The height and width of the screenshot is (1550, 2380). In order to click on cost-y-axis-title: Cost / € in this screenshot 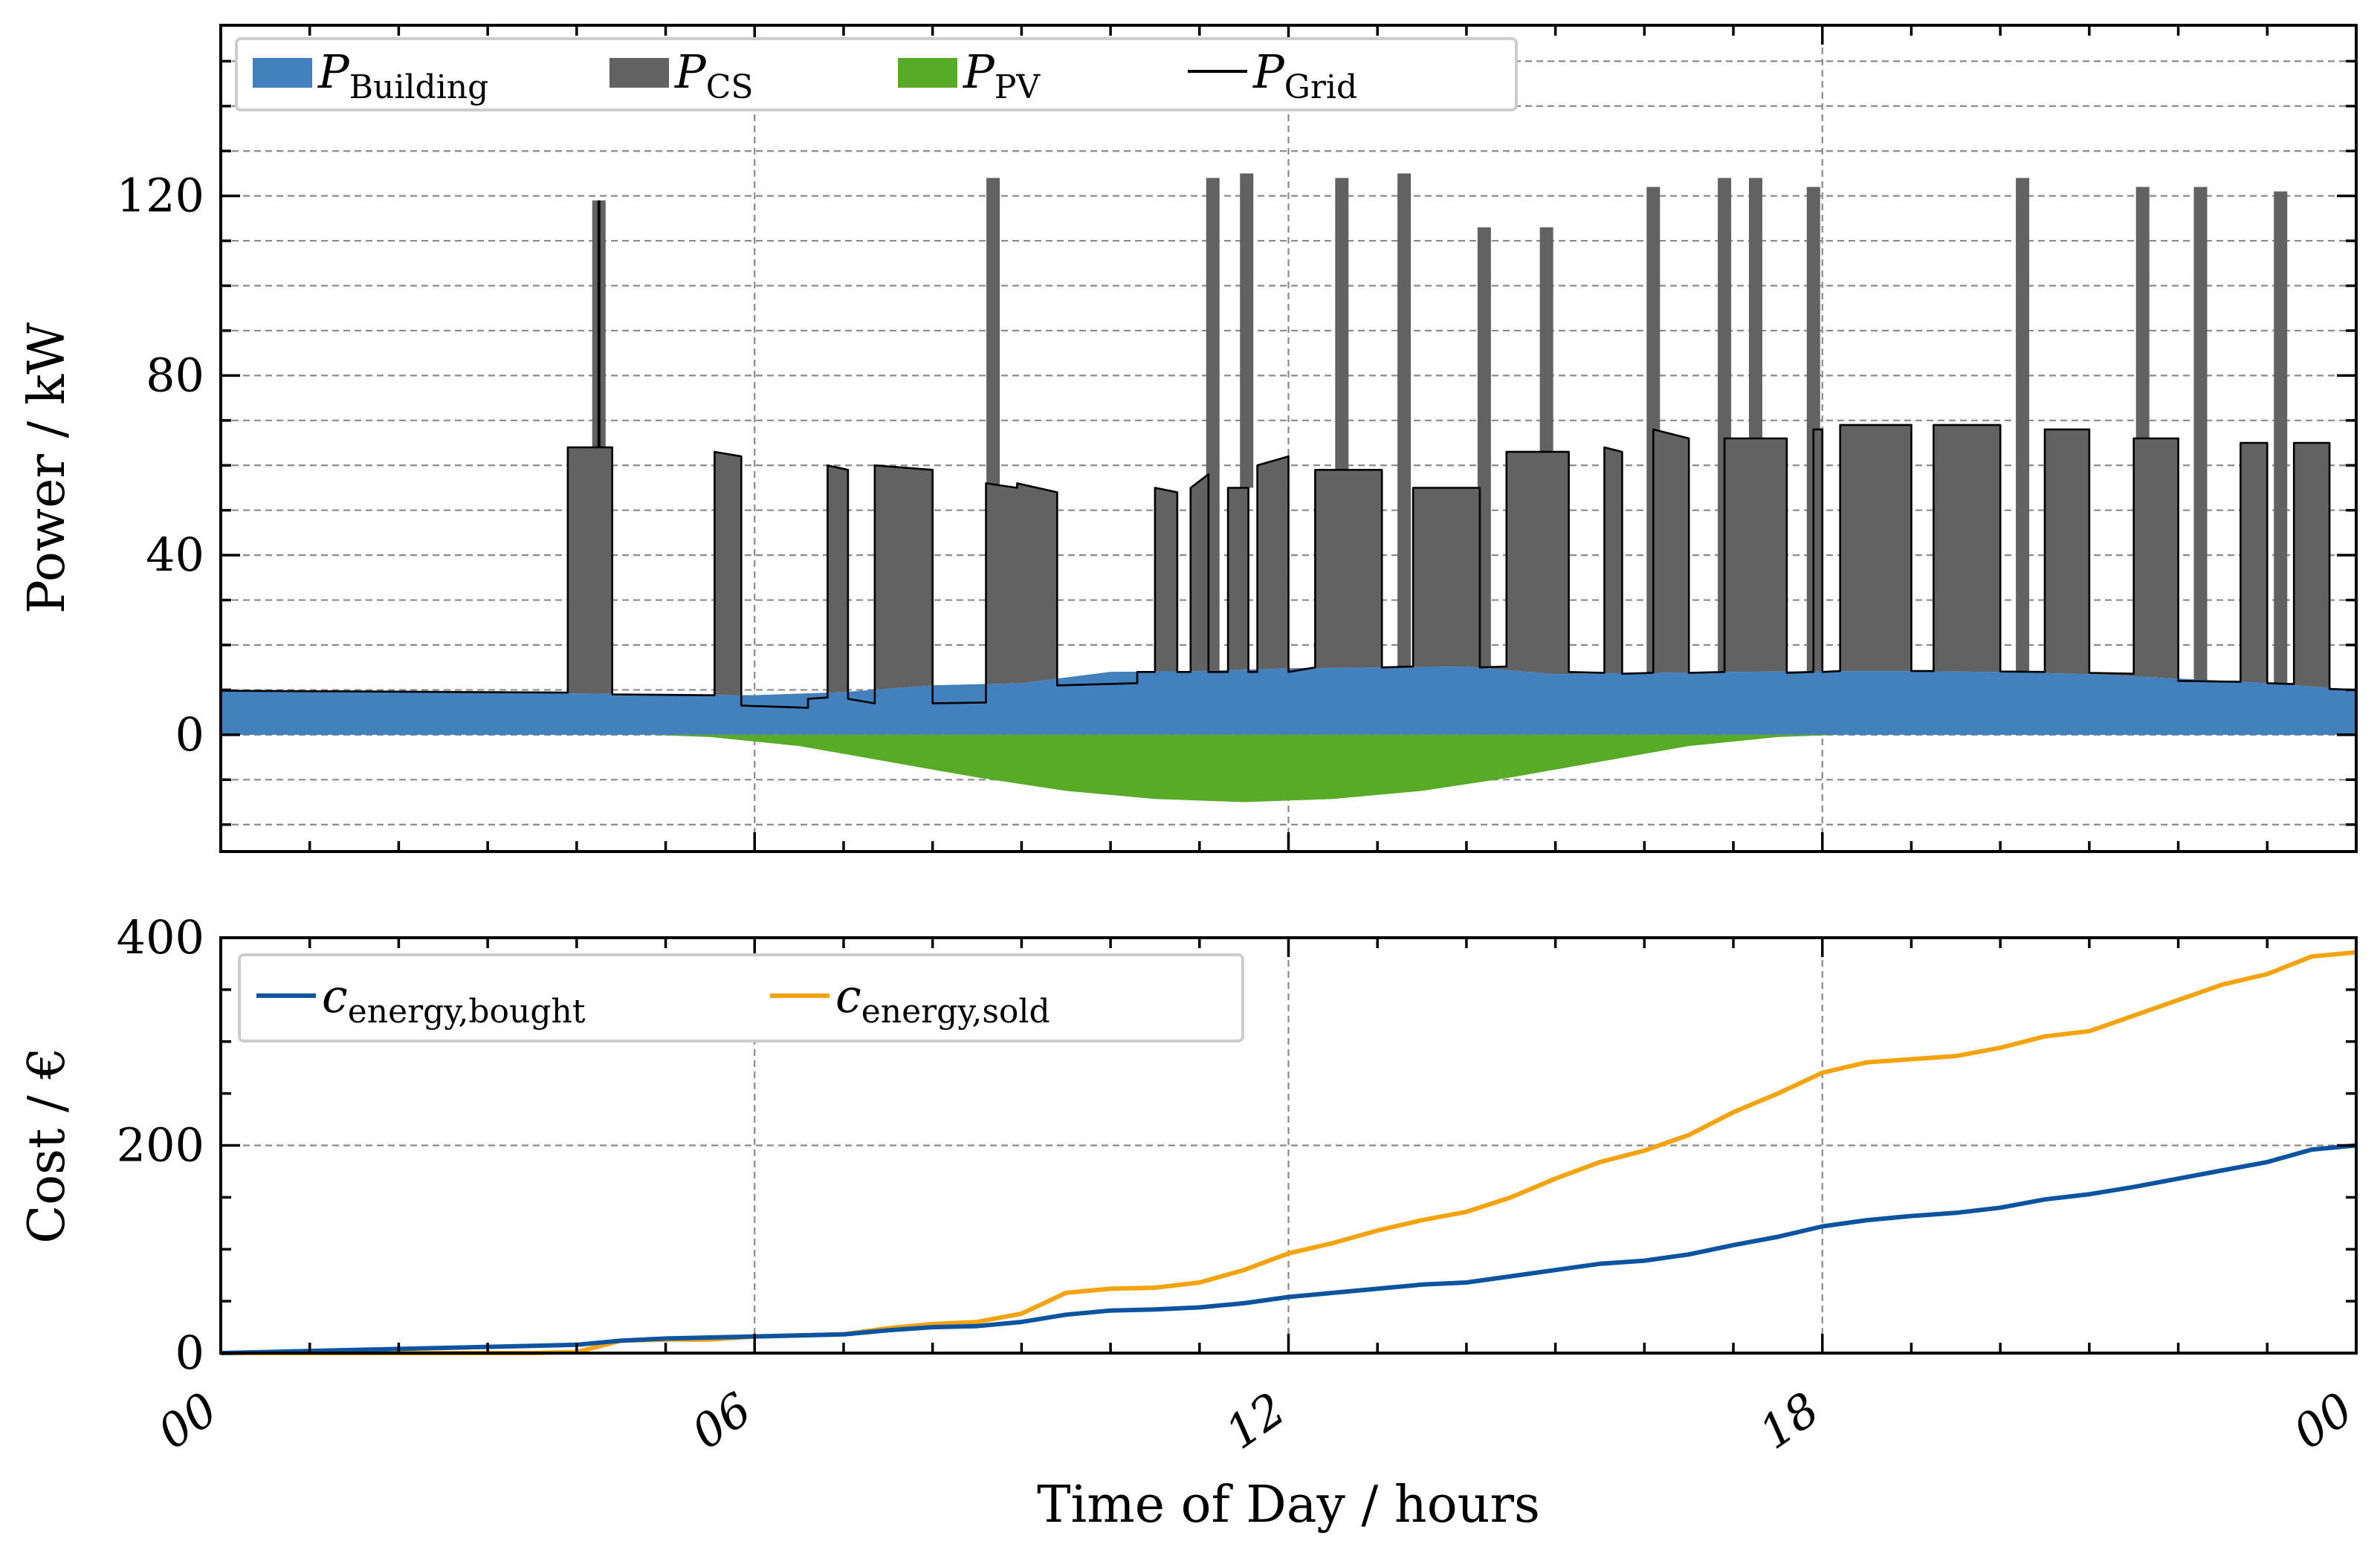, I will do `click(48, 1145)`.